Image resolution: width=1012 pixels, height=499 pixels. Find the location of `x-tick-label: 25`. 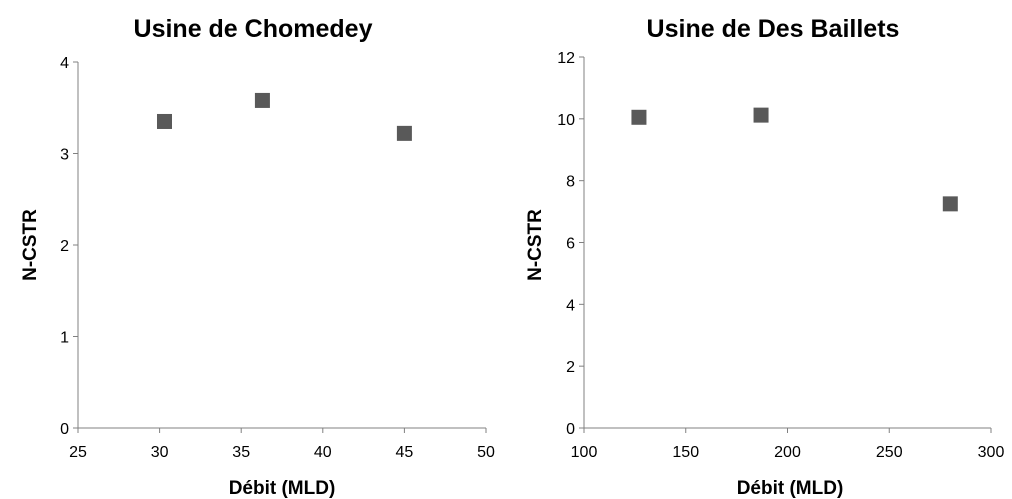

x-tick-label: 25 is located at coordinates (78, 452).